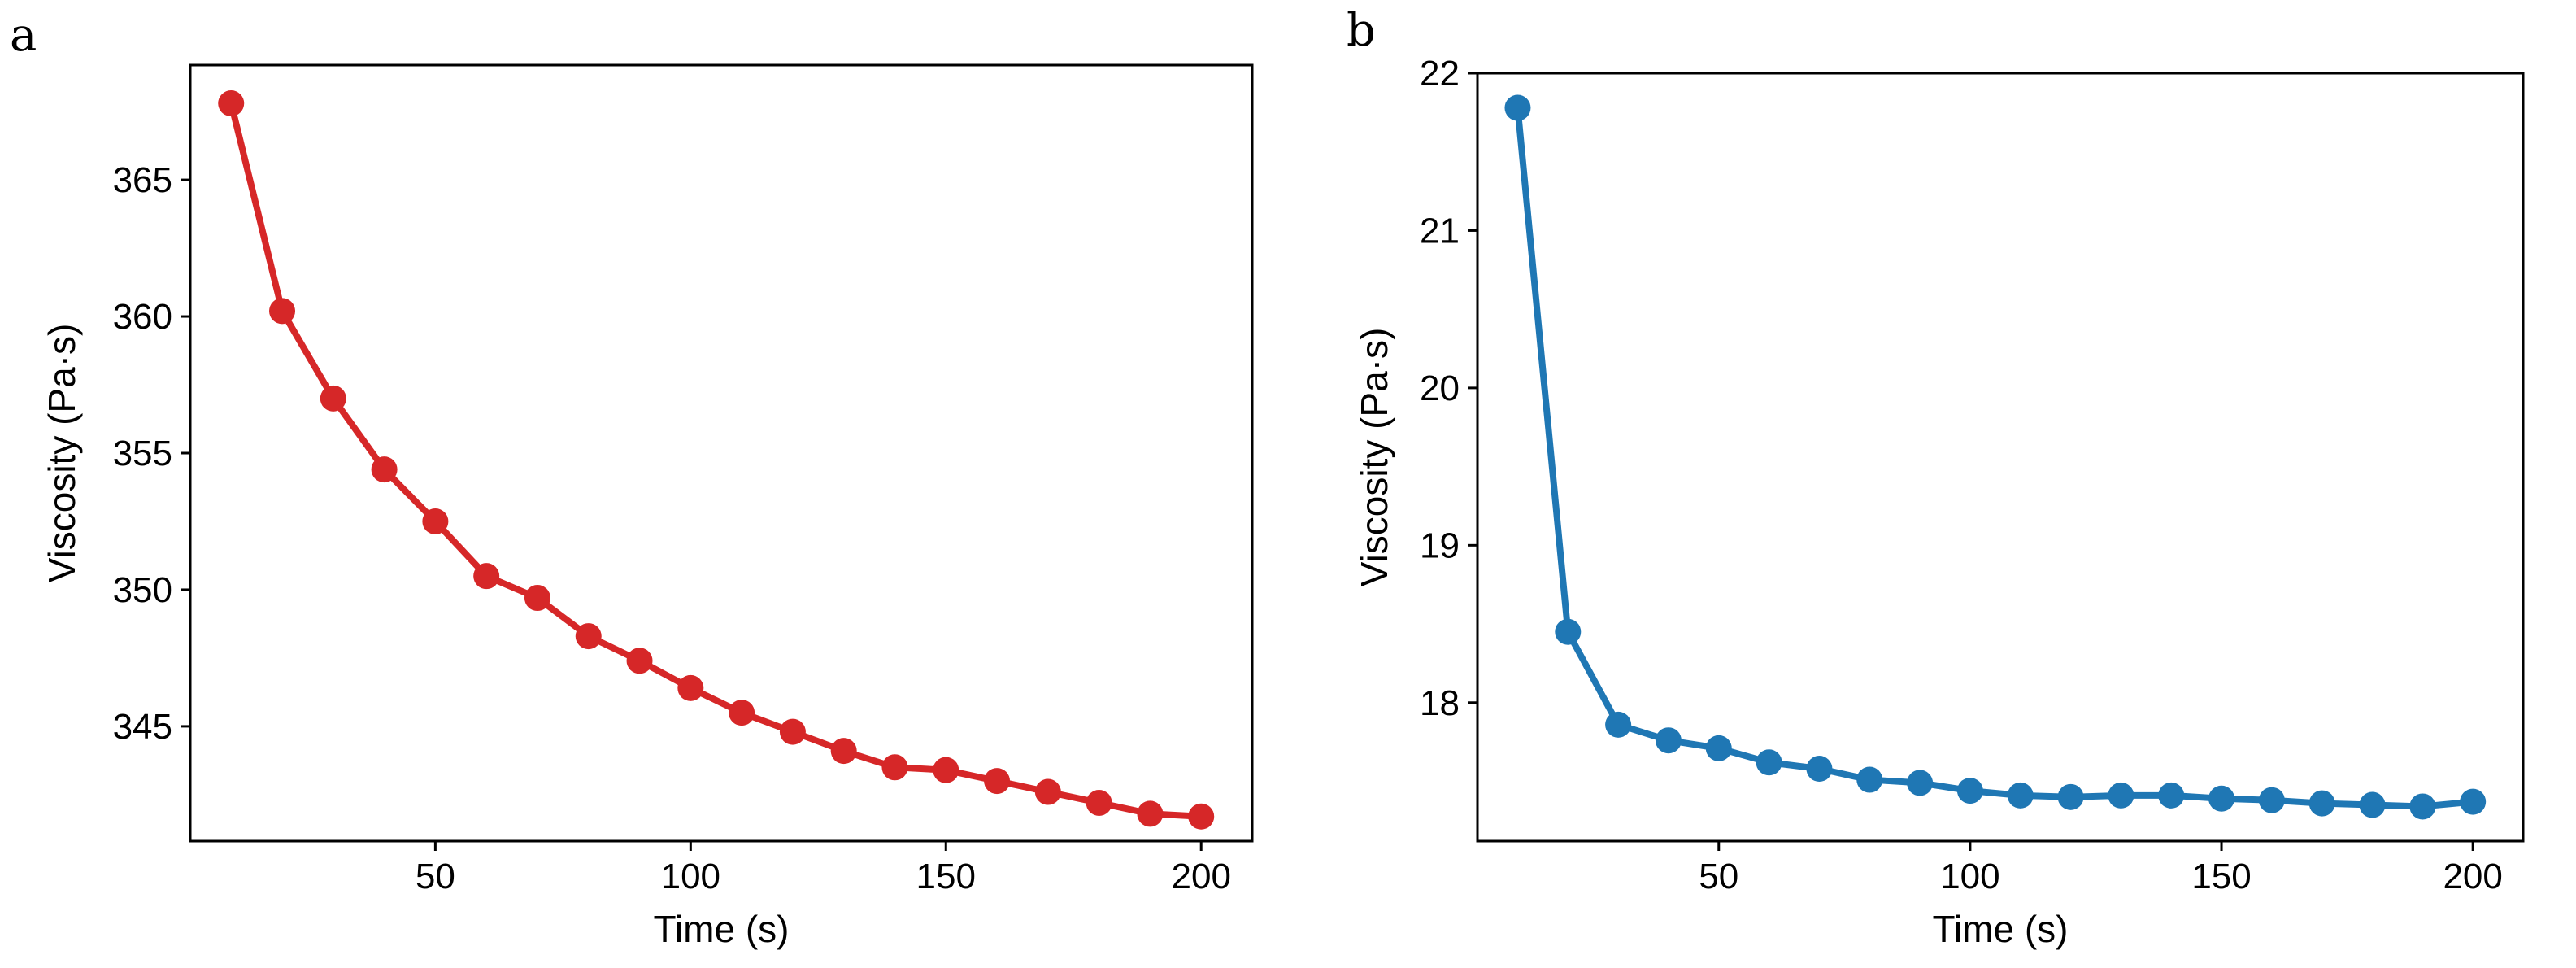 Image resolution: width=2576 pixels, height=968 pixels. What do you see at coordinates (823, 868) in the screenshot?
I see `x-ticks-a: 50 100 150 200` at bounding box center [823, 868].